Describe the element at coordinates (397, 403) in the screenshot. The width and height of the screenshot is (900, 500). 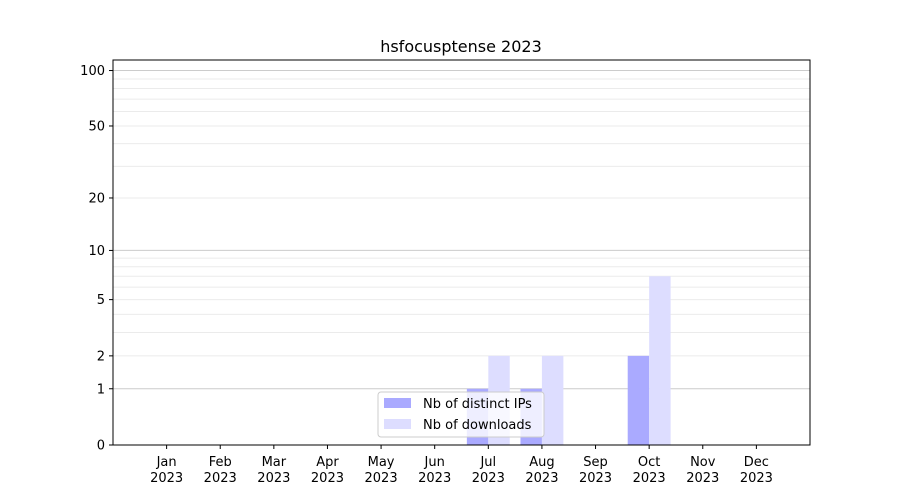
I see `legend-swatch-ips` at that location.